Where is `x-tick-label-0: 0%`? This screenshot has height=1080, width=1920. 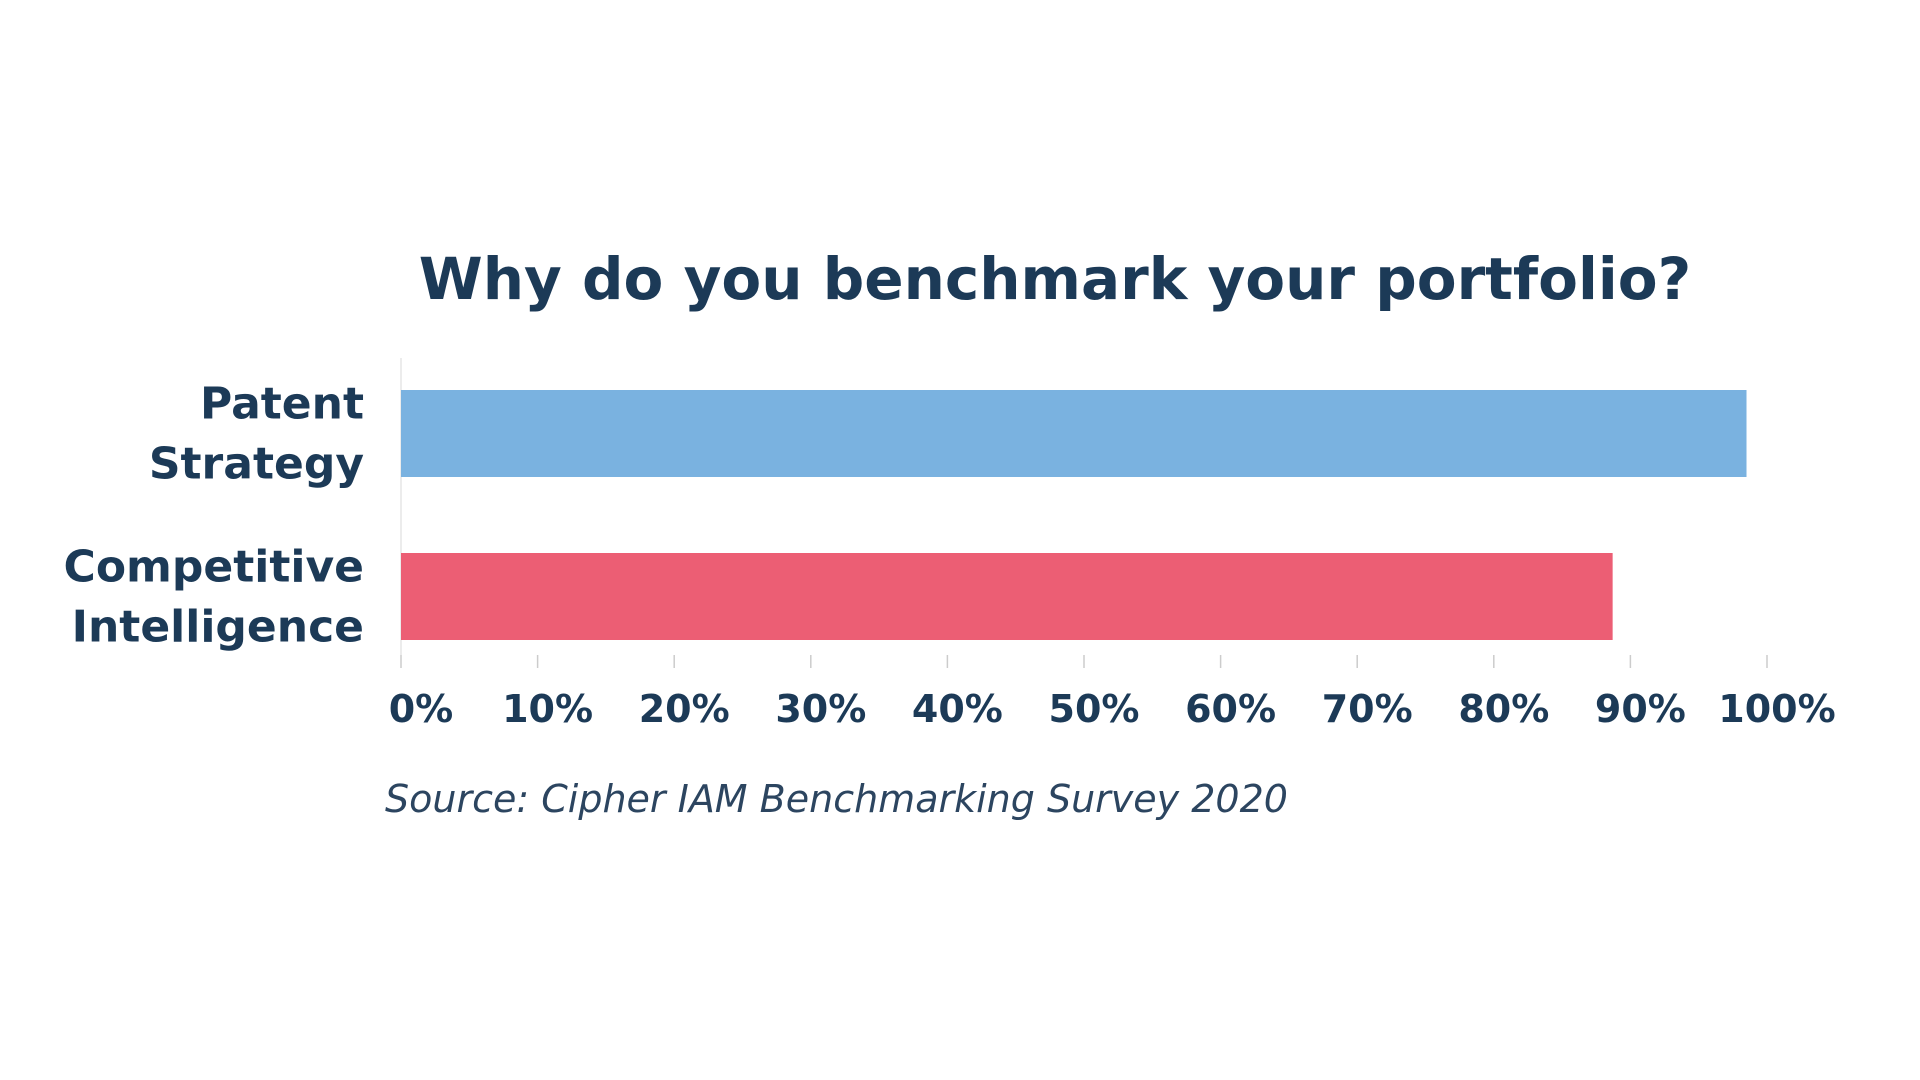
x-tick-label-0: 0% is located at coordinates (421, 709).